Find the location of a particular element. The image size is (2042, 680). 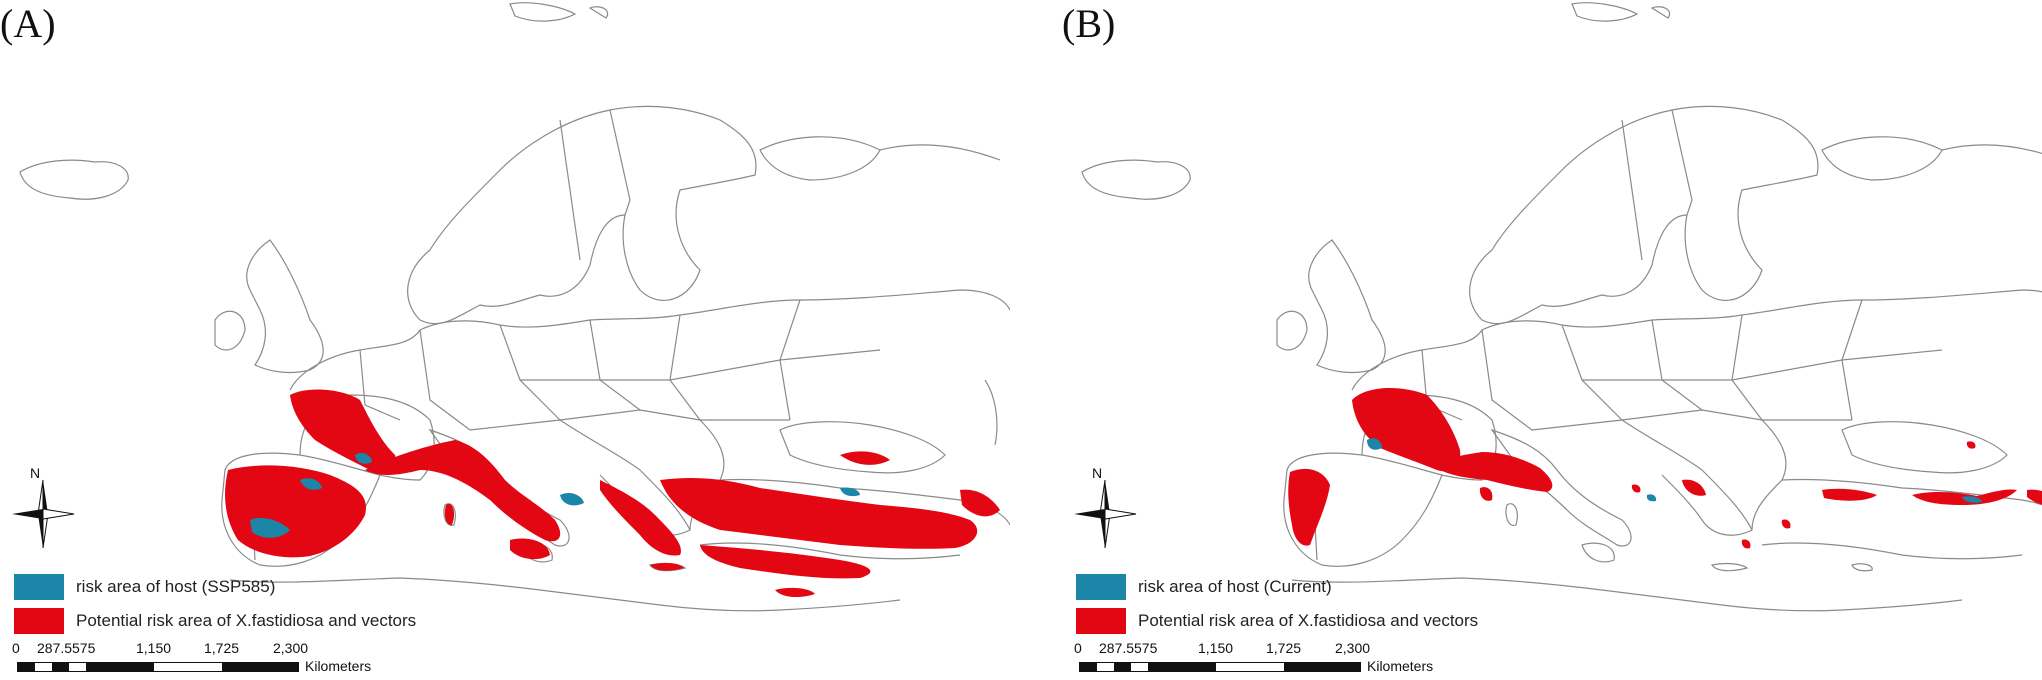

legend-host-label: risk area of host (SSP585) is located at coordinates (176, 586).